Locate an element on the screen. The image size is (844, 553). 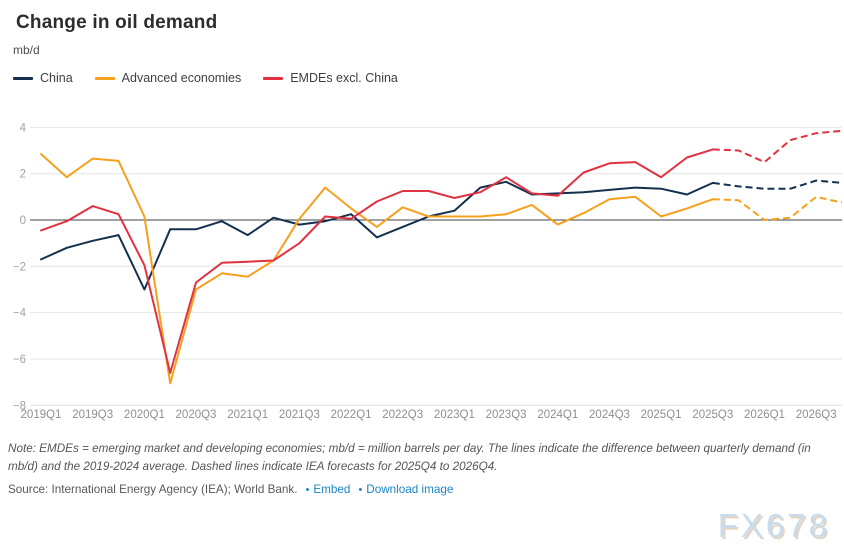
x-axis-tick-label: 2023Q1 is located at coordinates (454, 415).